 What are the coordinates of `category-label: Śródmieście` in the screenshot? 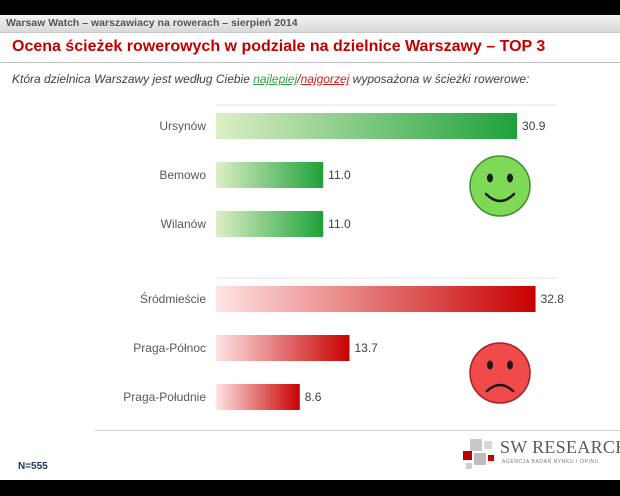 It's located at (173, 298).